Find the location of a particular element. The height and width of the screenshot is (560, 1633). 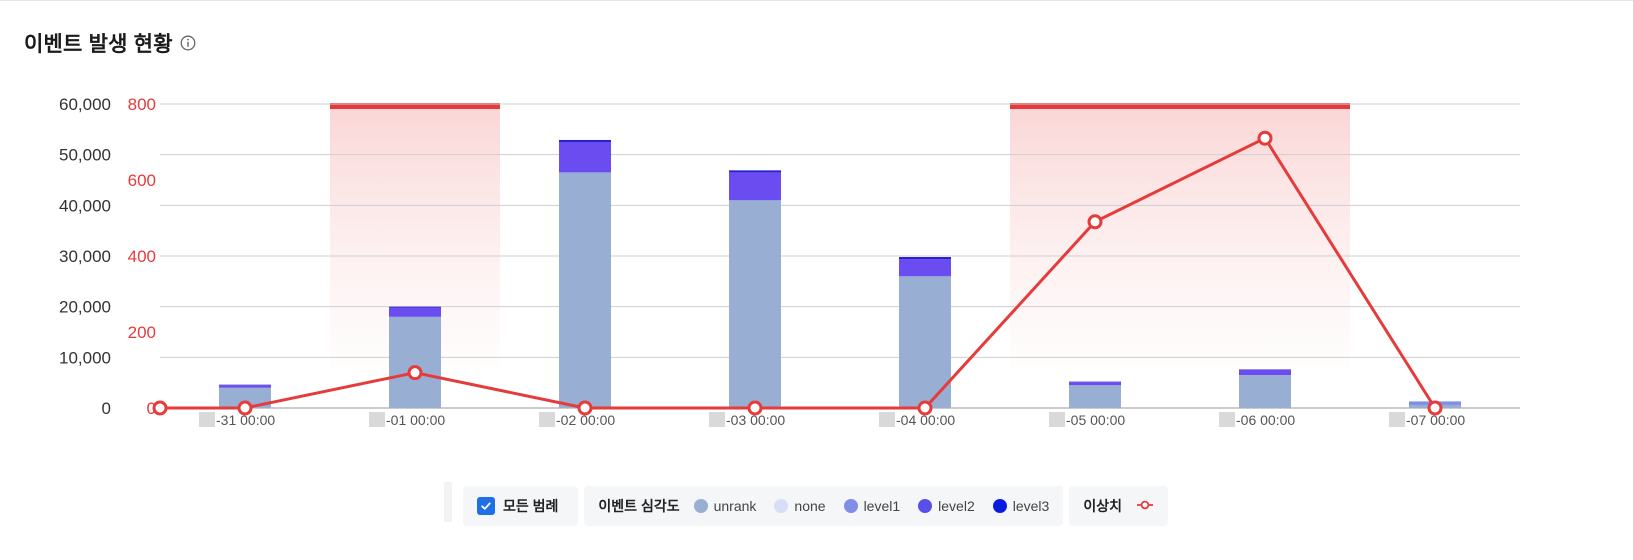

legend-severity-group: 이벤트 심각도 unrank none level1 level2 level3 is located at coordinates (824, 506).